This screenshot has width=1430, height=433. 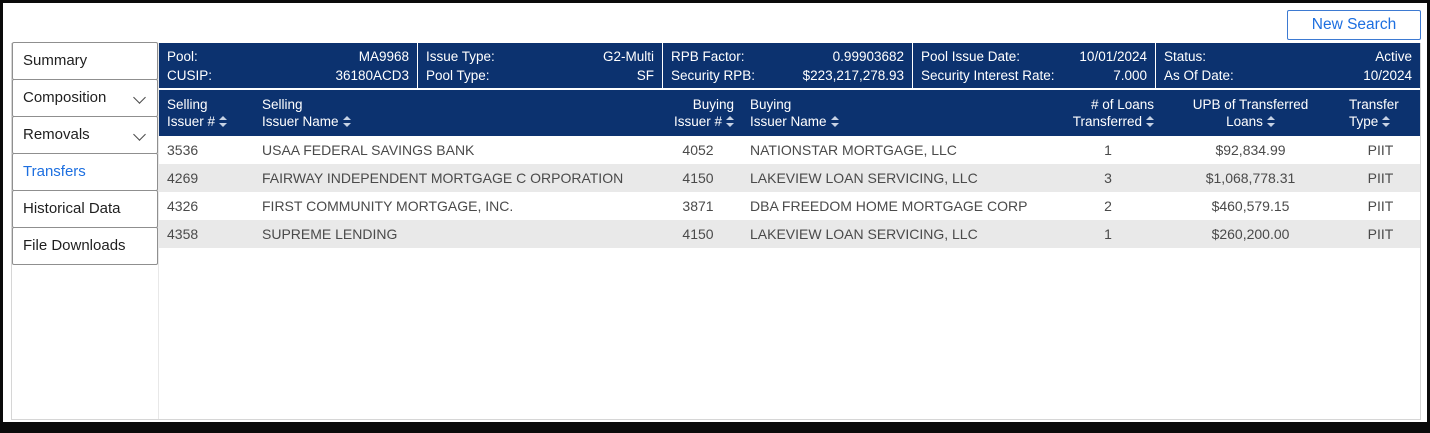 What do you see at coordinates (206, 113) in the screenshot?
I see `column-header-selling-issuer-number: Selling Issuer #` at bounding box center [206, 113].